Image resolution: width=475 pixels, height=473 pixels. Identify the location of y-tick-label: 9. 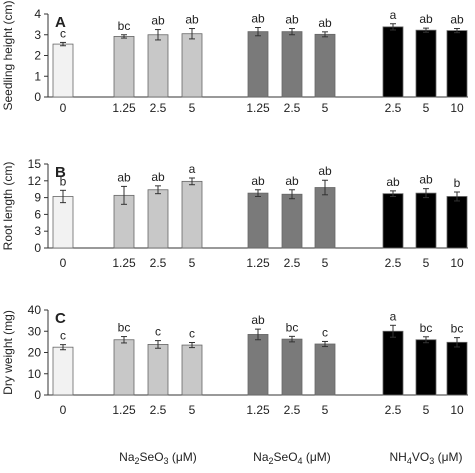
(37, 198).